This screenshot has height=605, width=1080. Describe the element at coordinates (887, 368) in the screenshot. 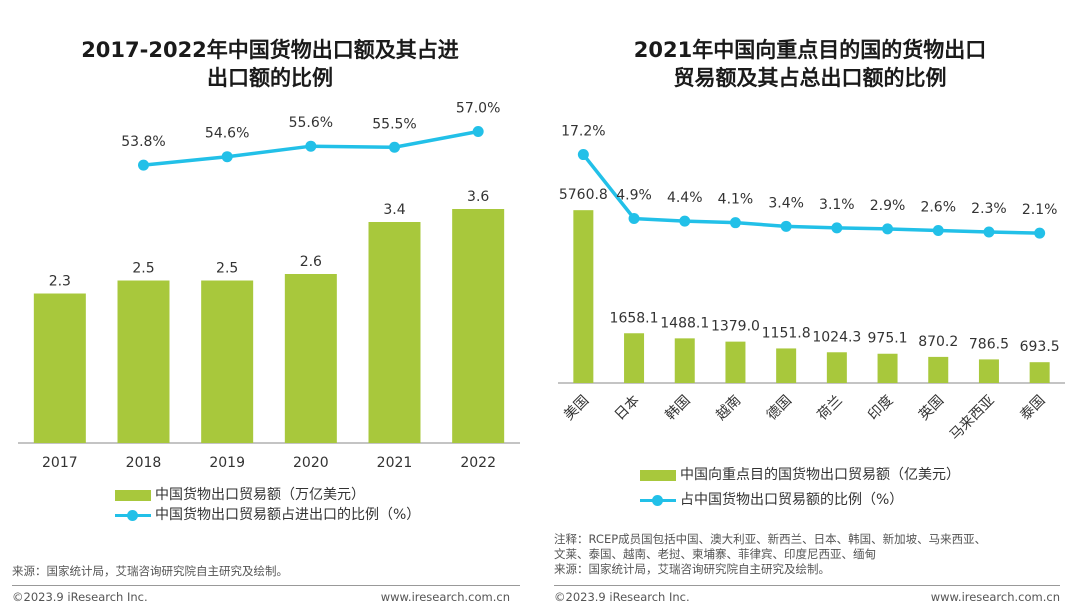

I see `bar-印度` at that location.